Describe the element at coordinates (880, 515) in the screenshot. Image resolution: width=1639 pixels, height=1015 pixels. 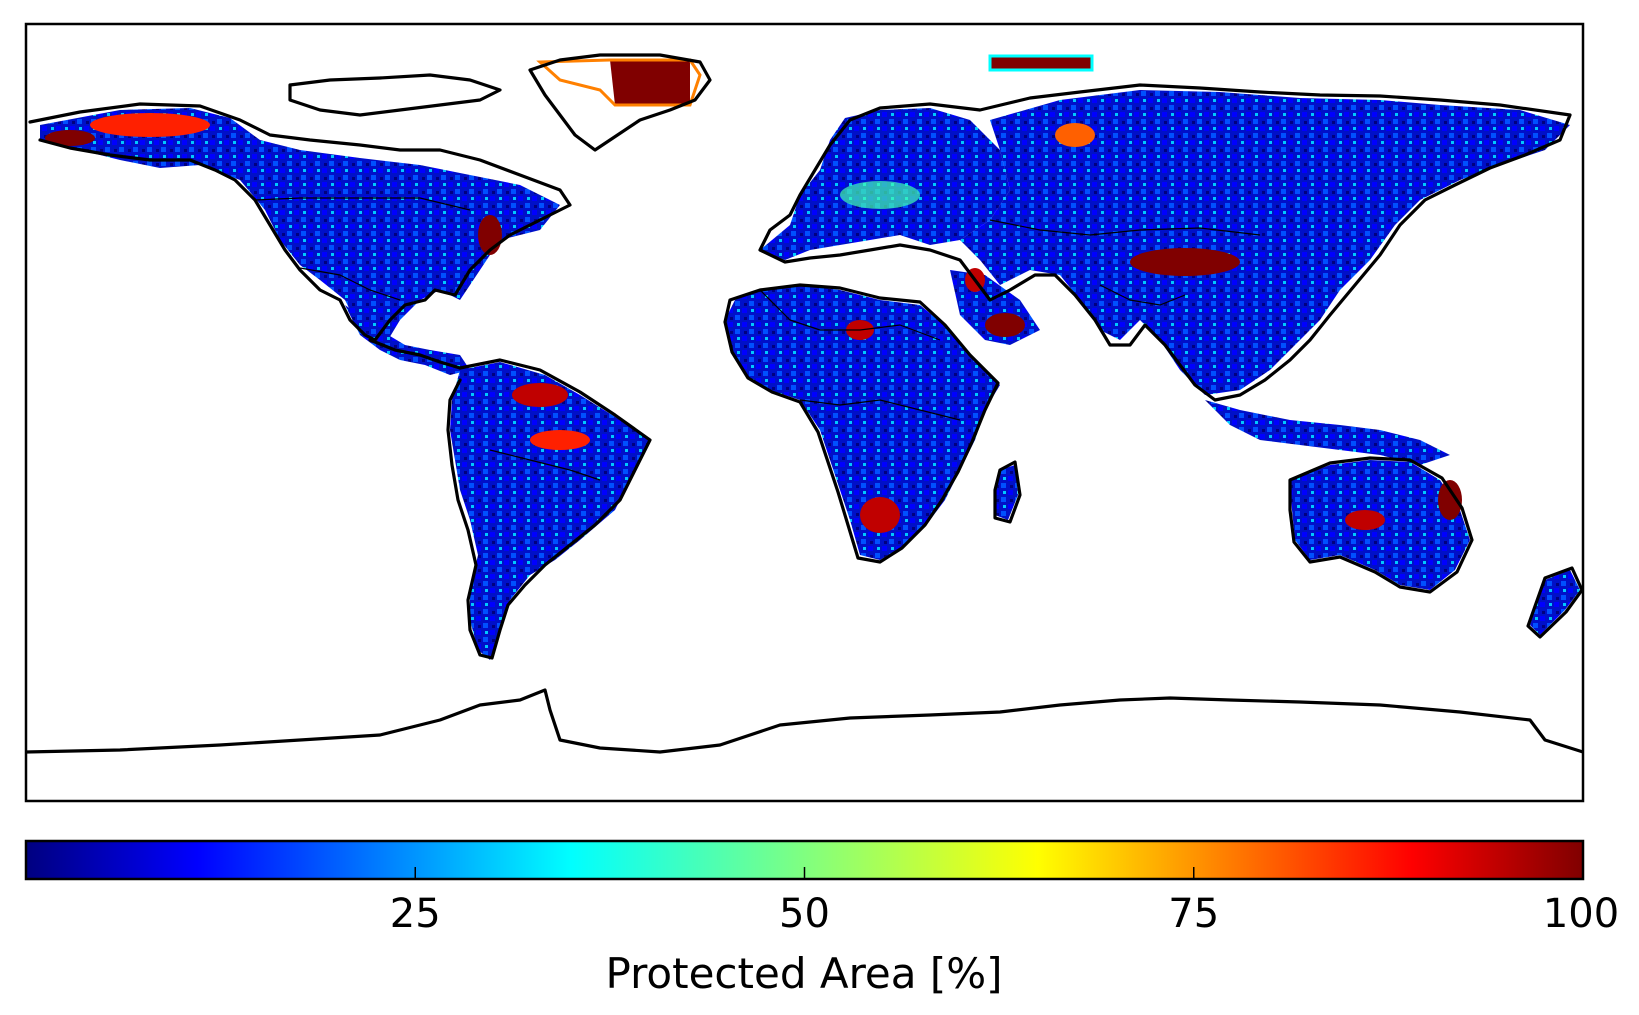
I see `hotspot-namibia` at that location.